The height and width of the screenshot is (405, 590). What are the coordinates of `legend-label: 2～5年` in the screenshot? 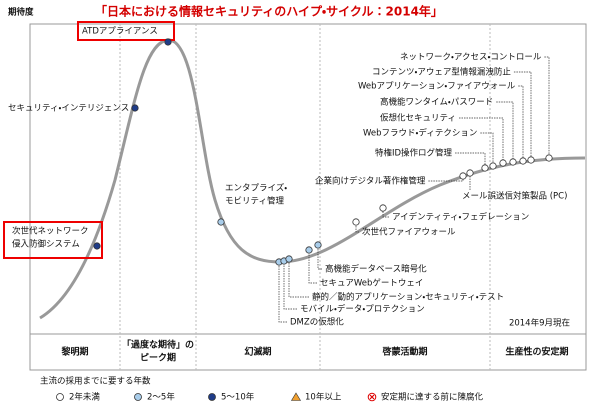 It's located at (161, 397).